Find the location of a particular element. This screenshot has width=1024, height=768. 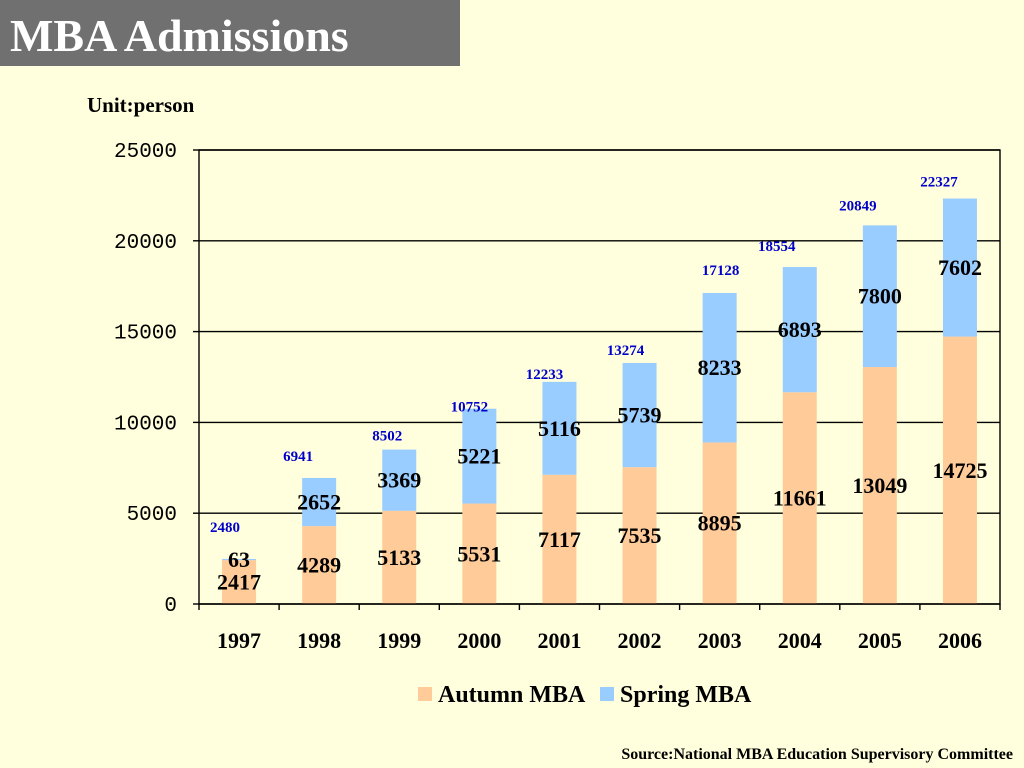

data-label-autumn-mba-2006: 14725 is located at coordinates (959, 470).